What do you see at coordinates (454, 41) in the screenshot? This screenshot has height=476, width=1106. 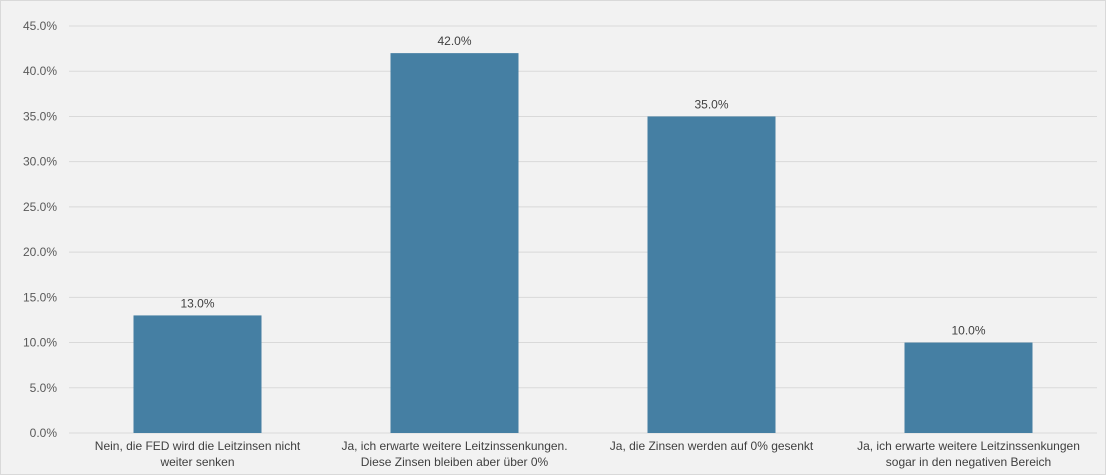 I see `data-label: 42.0%` at bounding box center [454, 41].